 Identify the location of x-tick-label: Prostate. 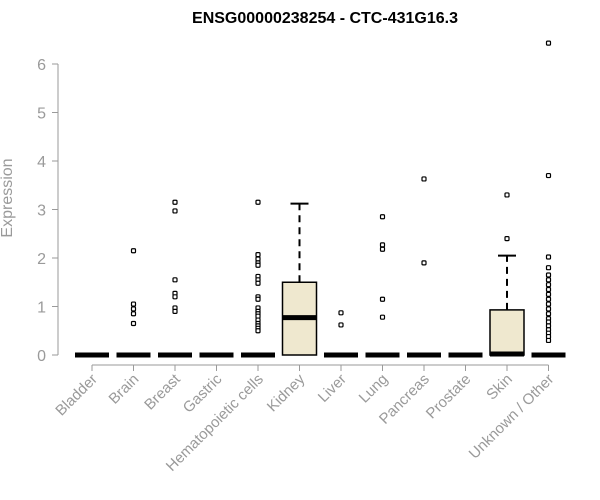
(449, 397).